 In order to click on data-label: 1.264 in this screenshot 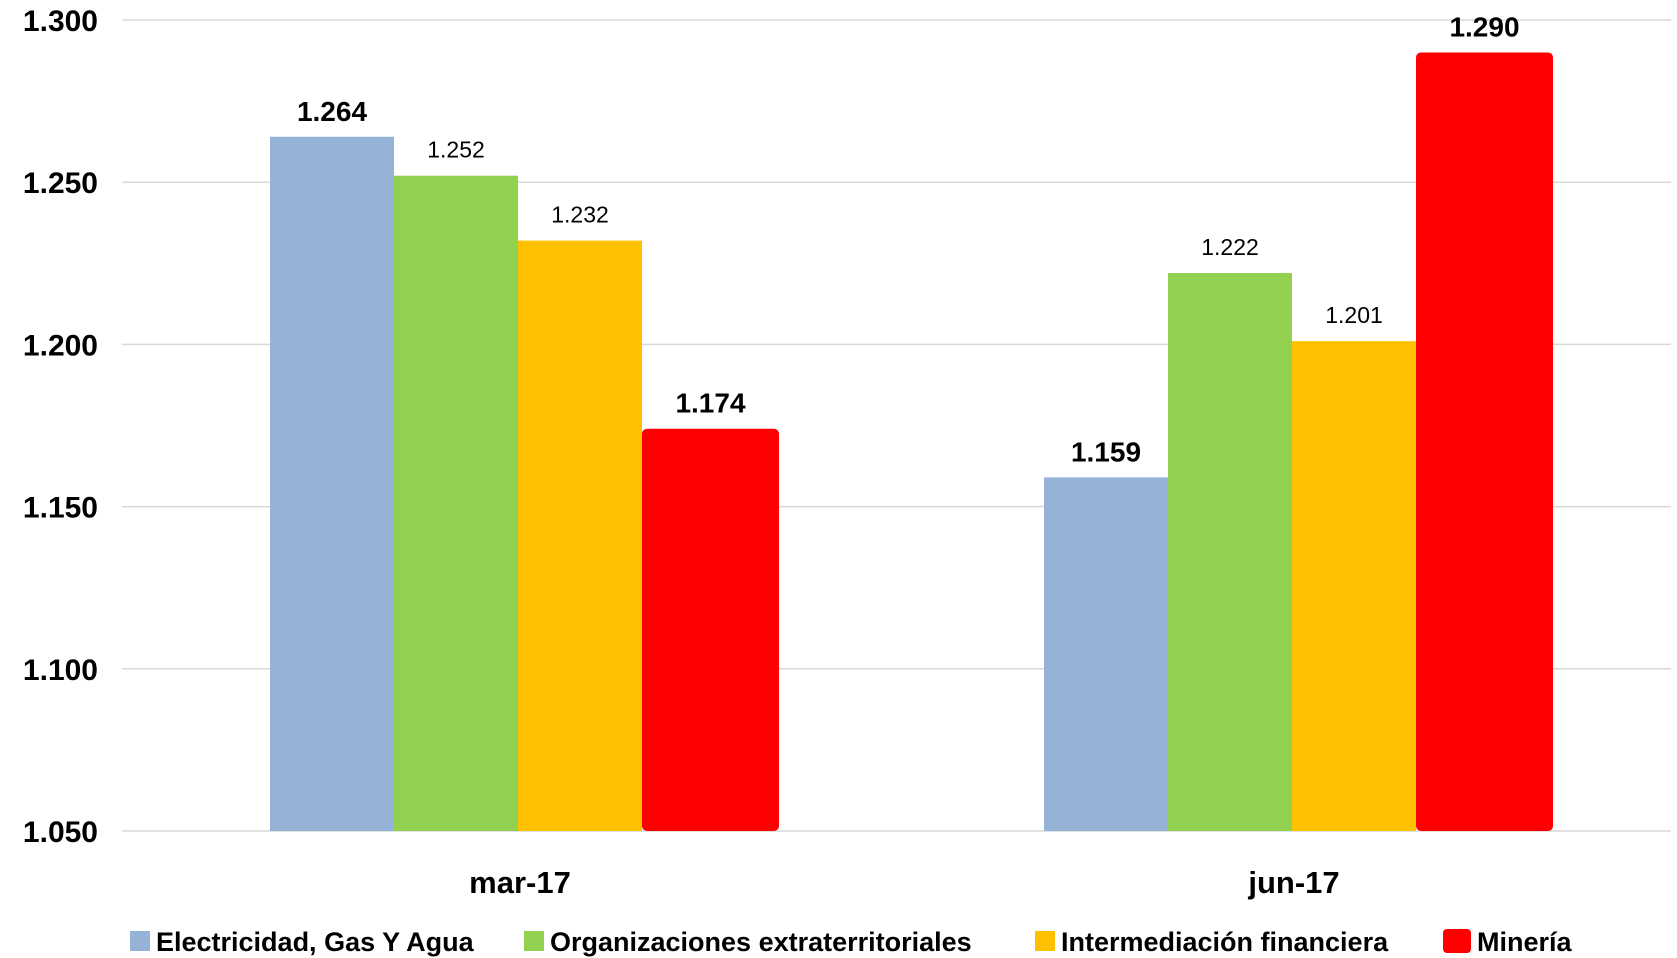, I will do `click(332, 111)`.